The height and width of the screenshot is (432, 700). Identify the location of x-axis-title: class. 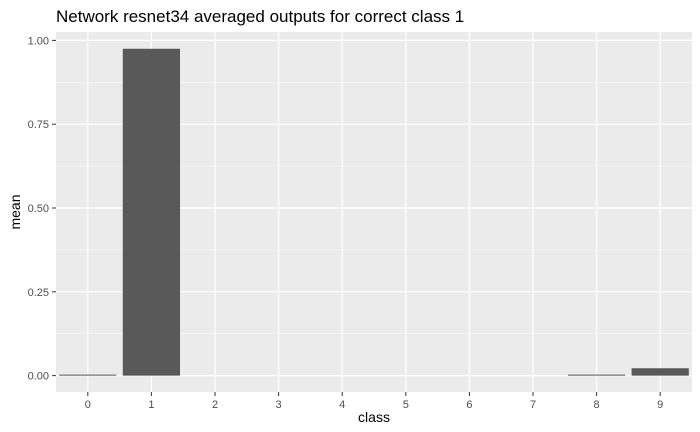
(374, 417).